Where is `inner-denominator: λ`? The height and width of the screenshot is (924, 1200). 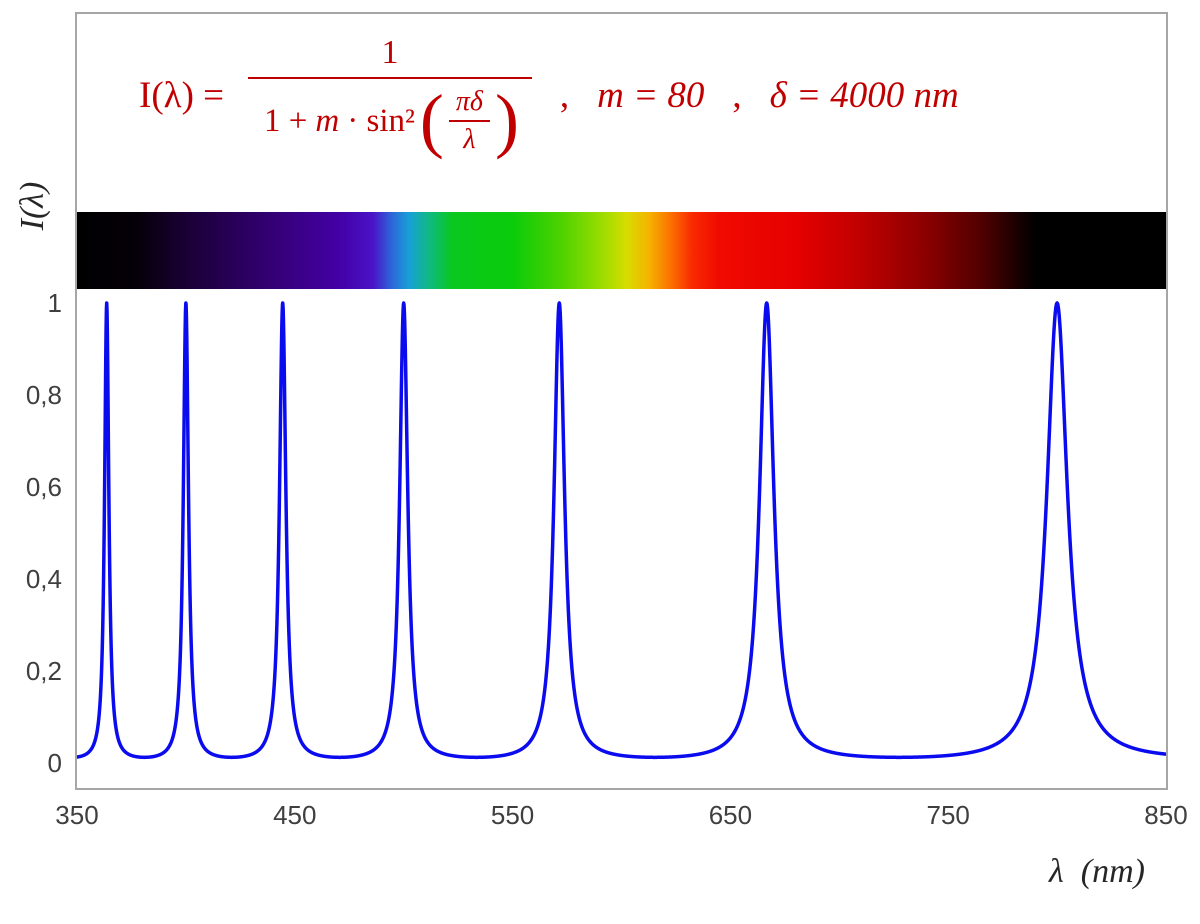 inner-denominator: λ is located at coordinates (469, 139).